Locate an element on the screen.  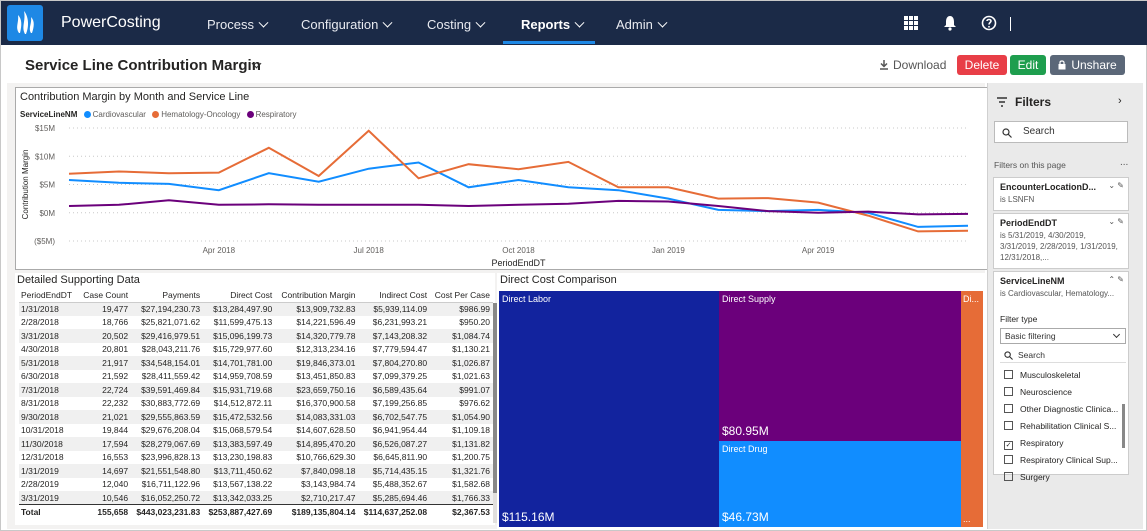
unshare-button: Unshare is located at coordinates (1087, 65).